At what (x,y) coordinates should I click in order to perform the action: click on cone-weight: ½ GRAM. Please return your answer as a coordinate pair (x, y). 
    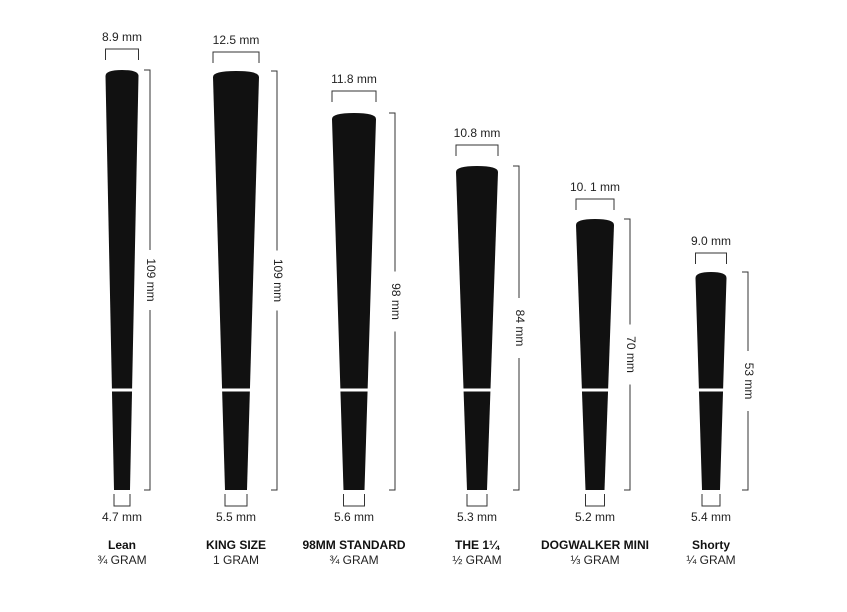
    Looking at the image, I should click on (476, 560).